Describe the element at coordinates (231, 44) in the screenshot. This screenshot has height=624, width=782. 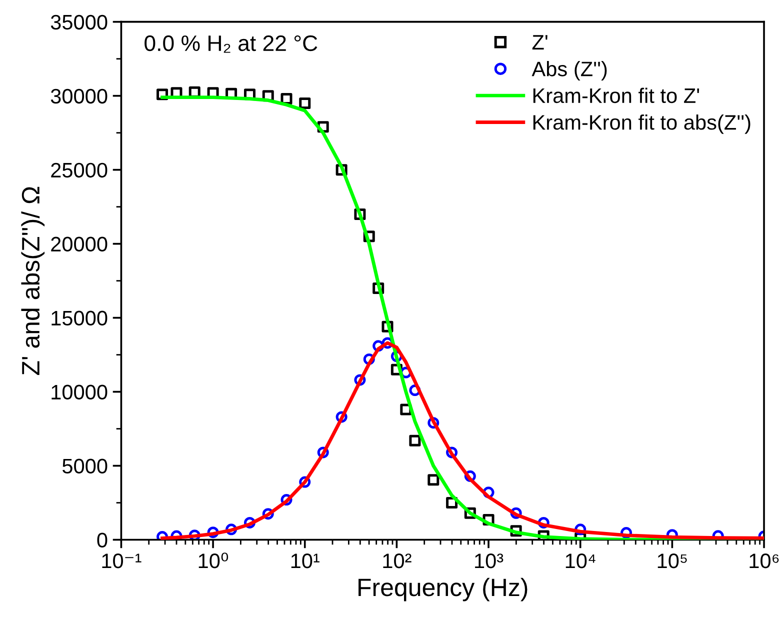
I see `annotation: 0.0 % H₂ at 22 °C` at that location.